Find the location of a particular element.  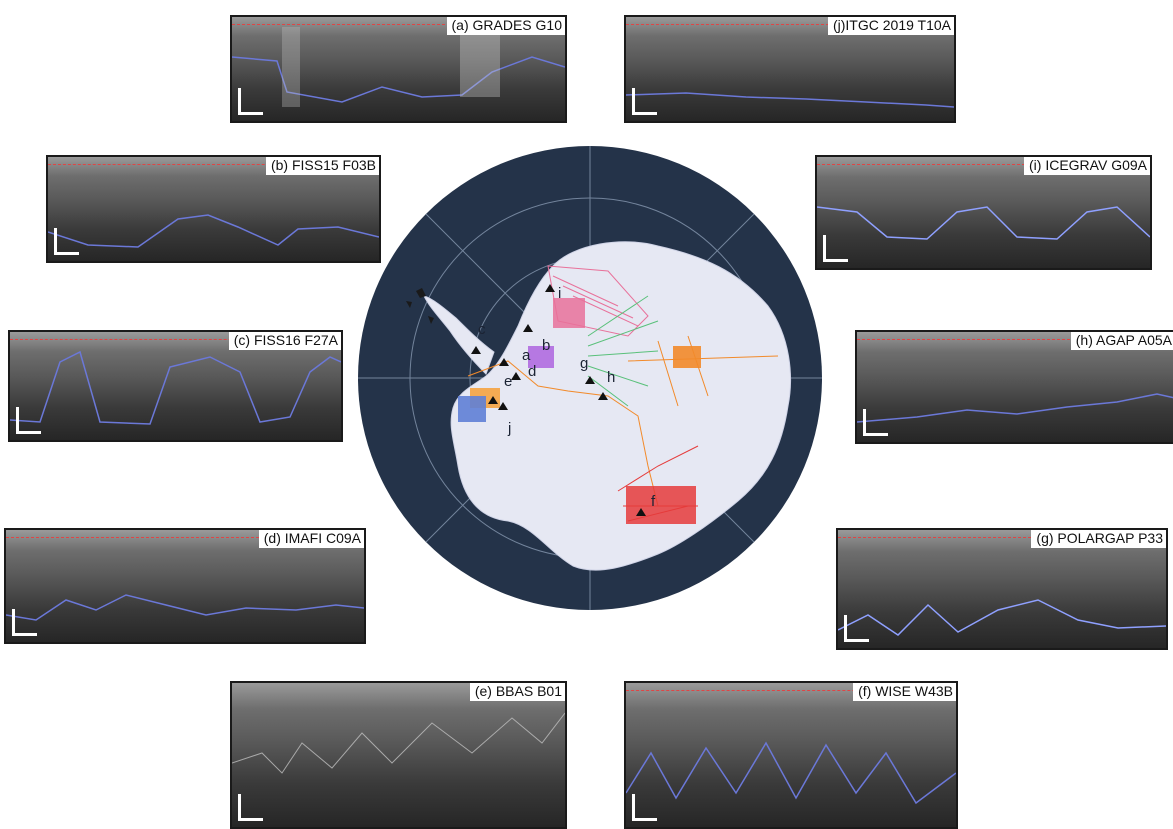

site-label-j: j is located at coordinates (509, 428).